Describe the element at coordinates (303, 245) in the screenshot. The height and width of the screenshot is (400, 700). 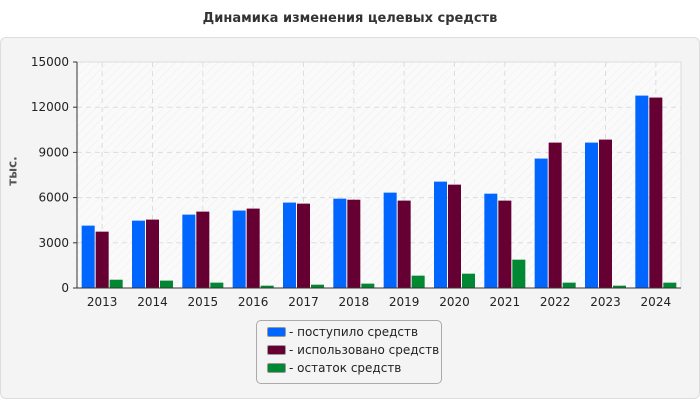
I see `bar-2-2017` at that location.